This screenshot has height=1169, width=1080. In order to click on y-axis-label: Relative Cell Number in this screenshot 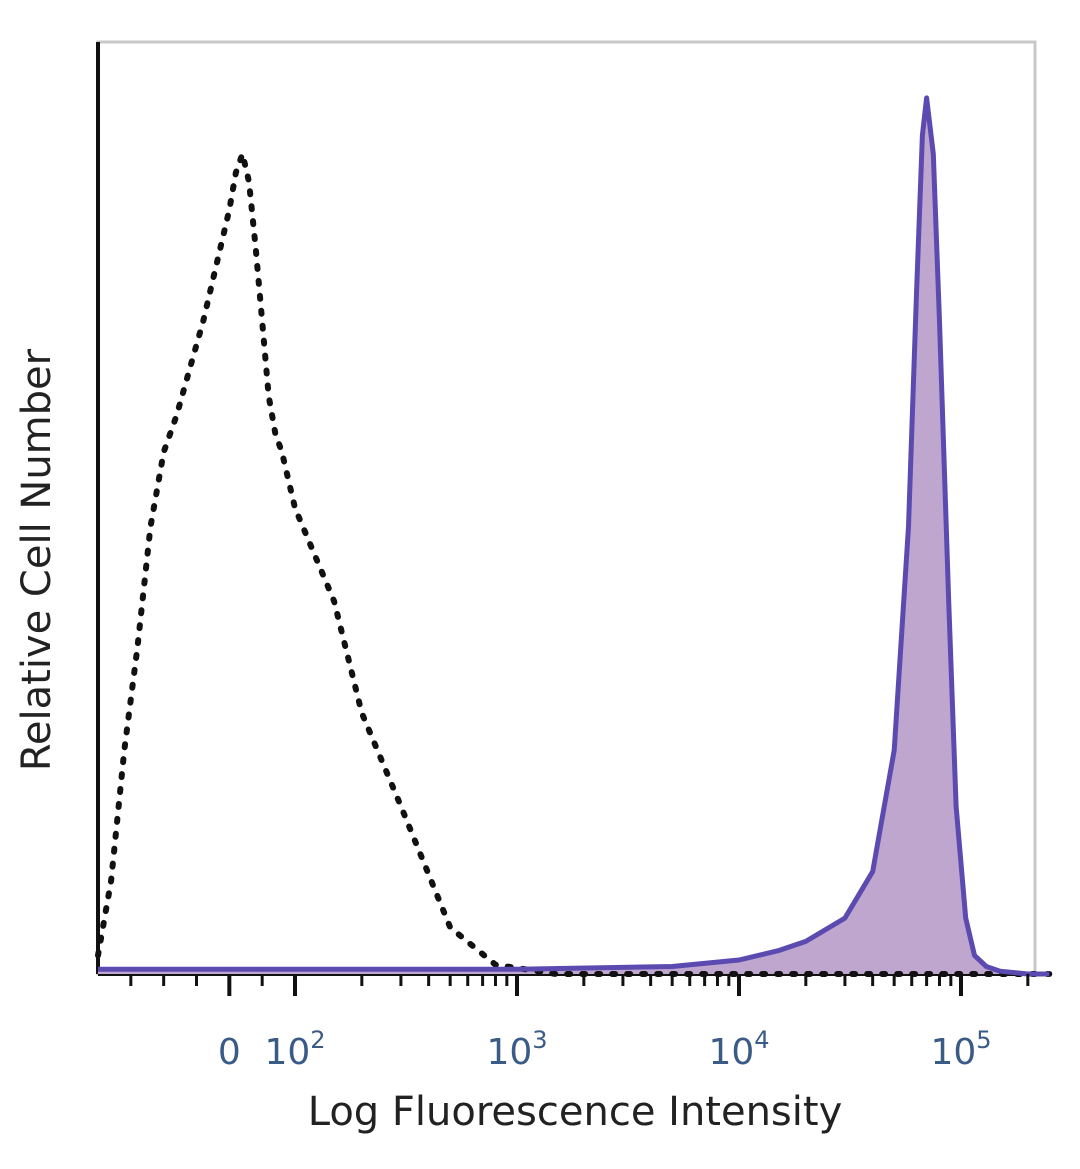, I will do `click(37, 559)`.